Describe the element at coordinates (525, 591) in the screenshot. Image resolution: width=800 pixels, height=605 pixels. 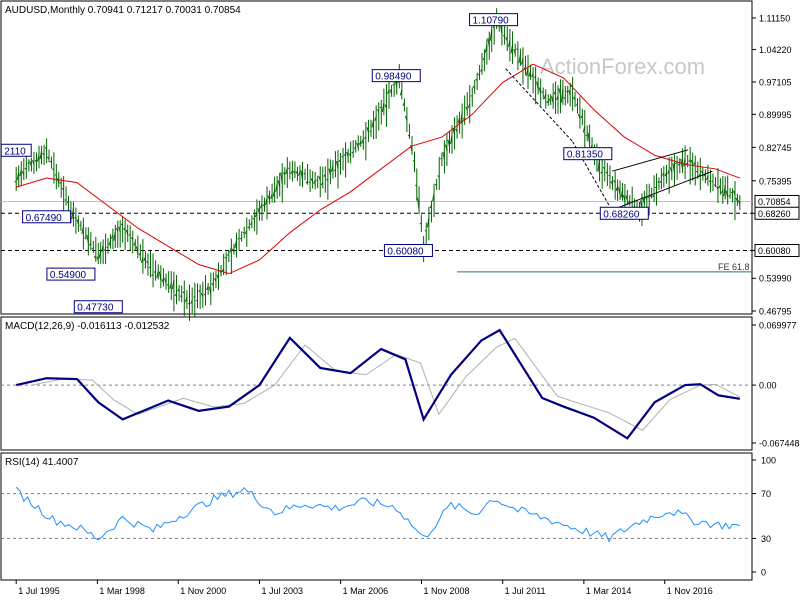
I see `x-tick-label: 1 Jul 2011` at that location.